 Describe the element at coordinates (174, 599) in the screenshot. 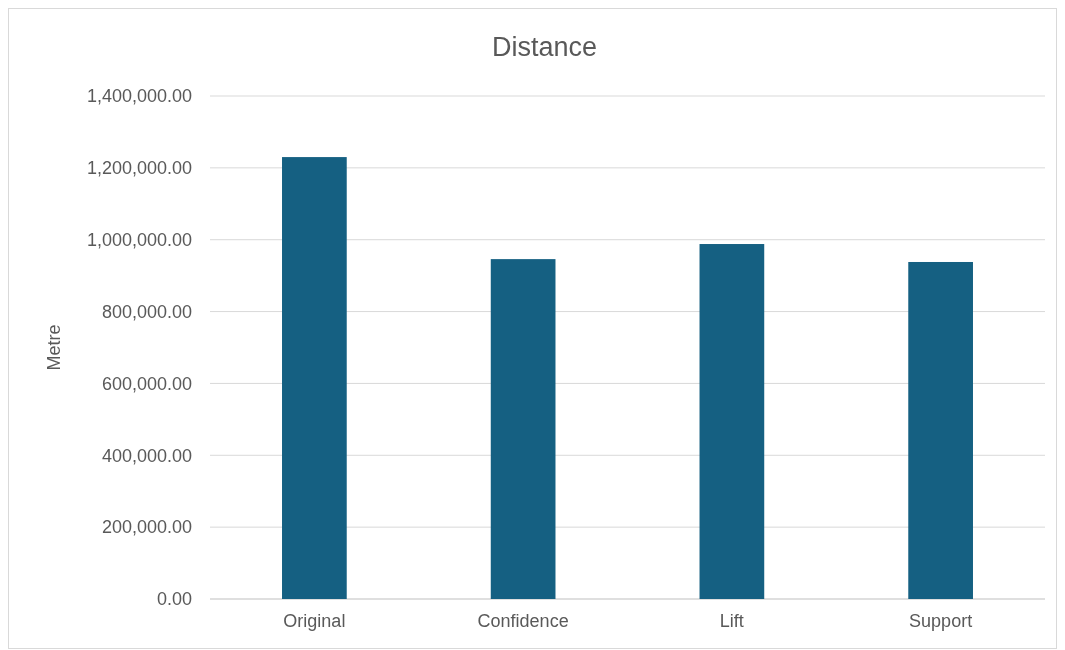

I see `y-tick-label: 0.00` at that location.